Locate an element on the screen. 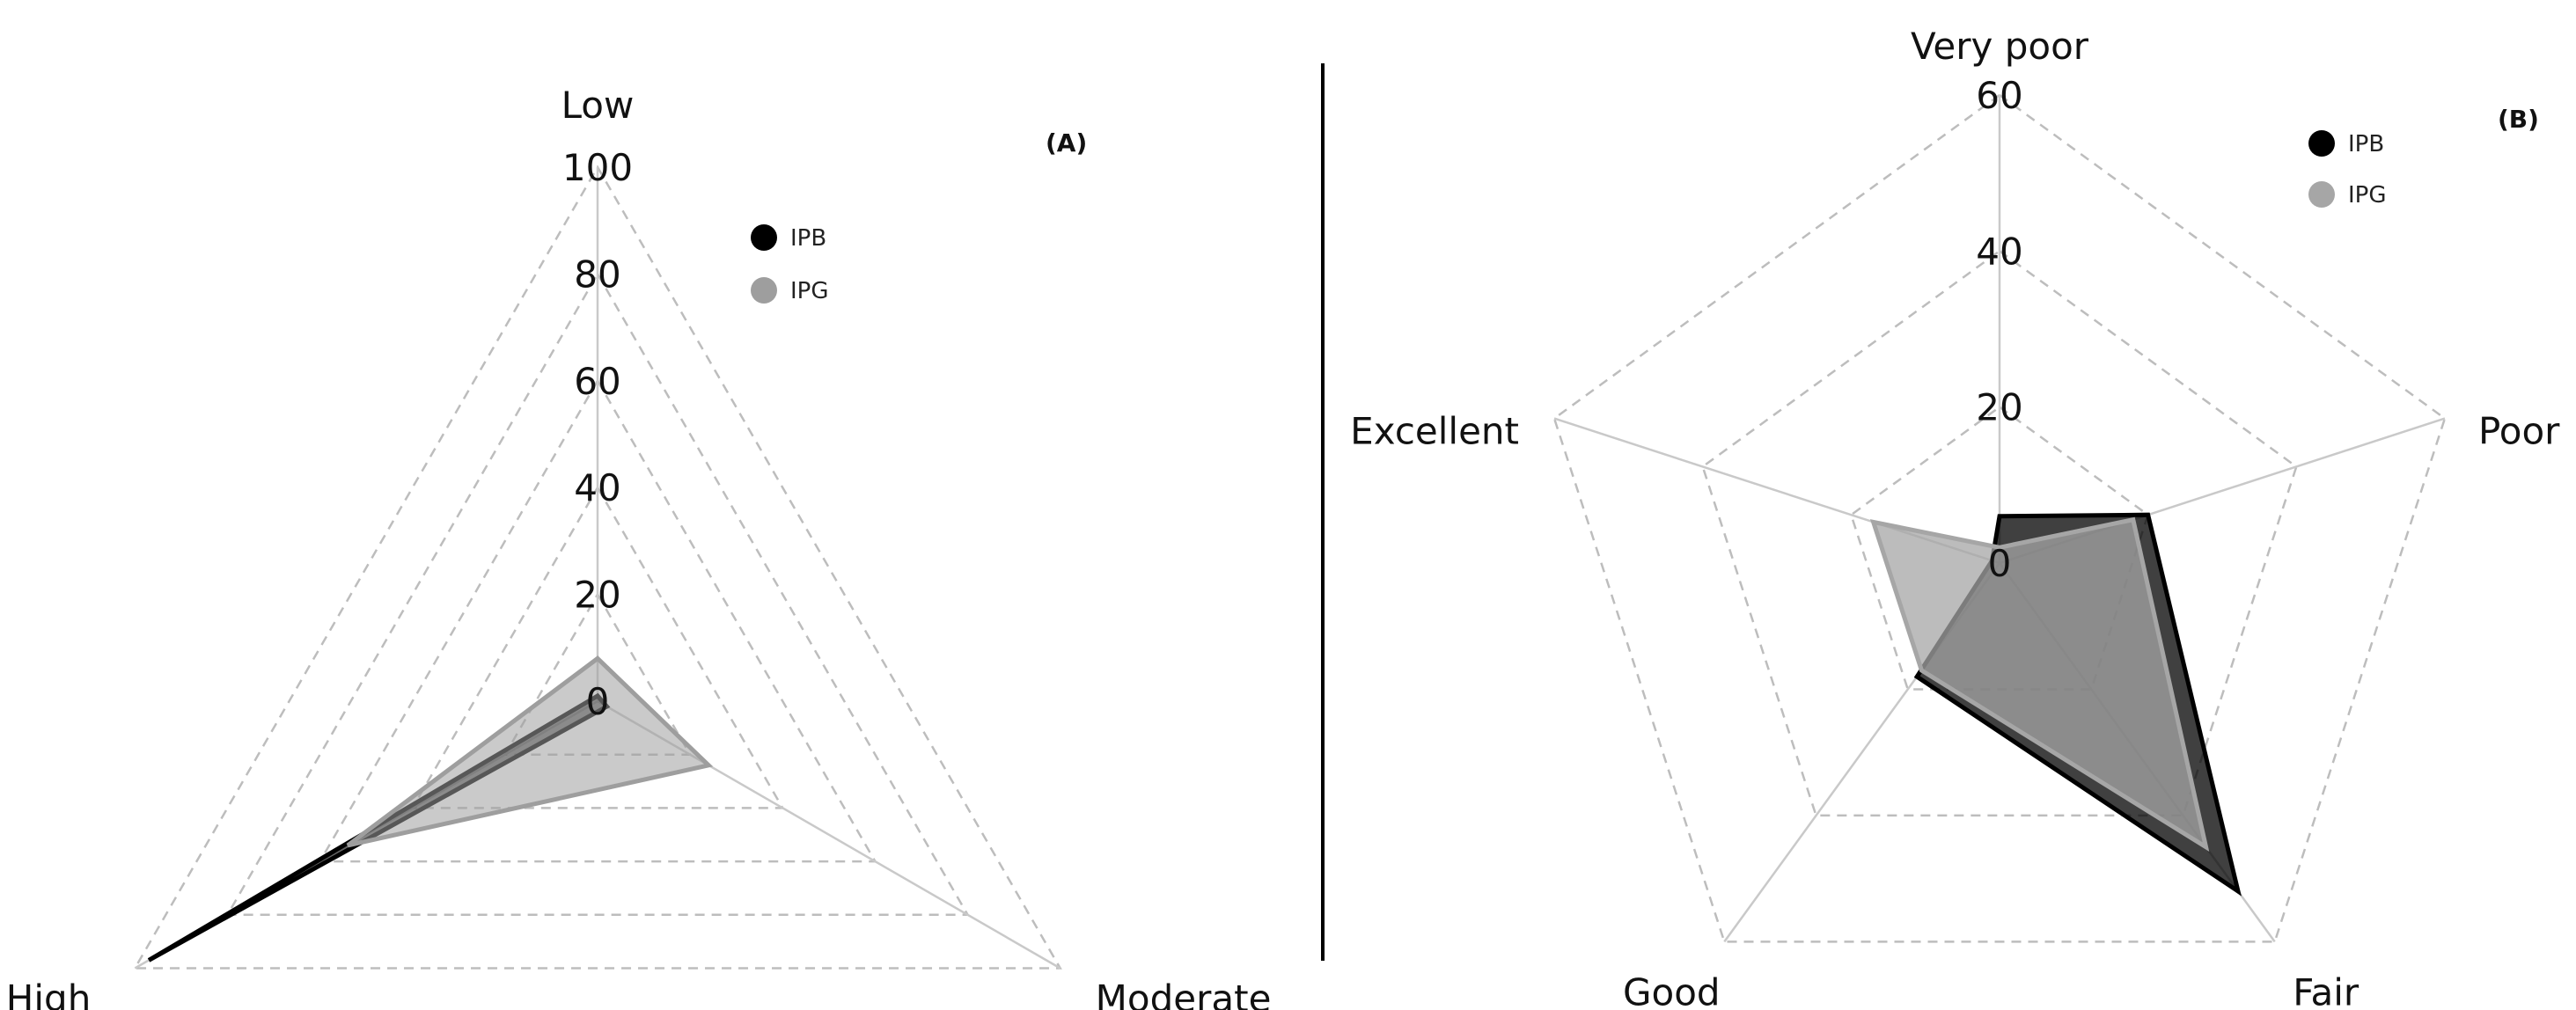 The image size is (2576, 1010). axis-label-fair: Fair is located at coordinates (2326, 990).